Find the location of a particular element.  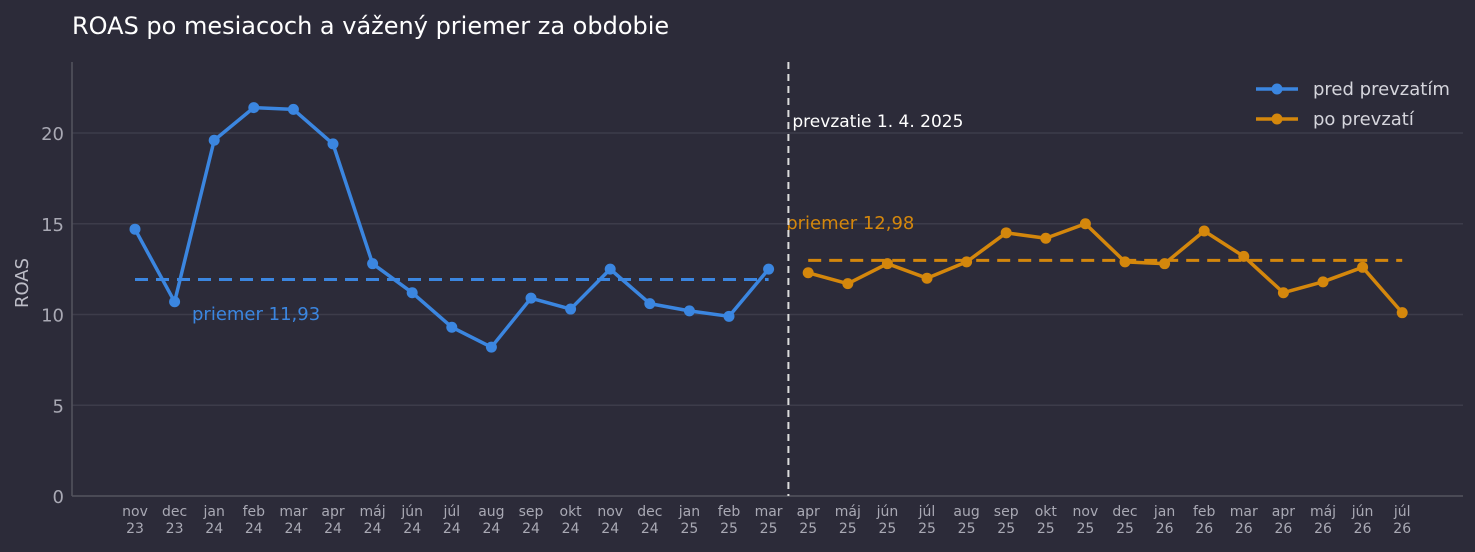

x-tick-label: júl 24 is located at coordinates (451, 520).